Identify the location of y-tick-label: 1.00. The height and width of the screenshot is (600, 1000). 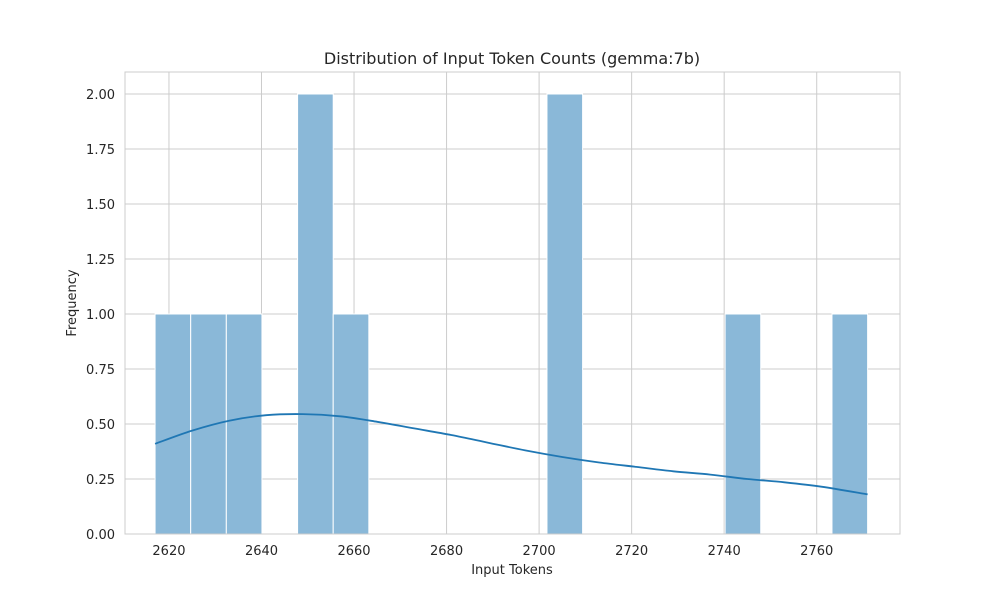
(100, 315).